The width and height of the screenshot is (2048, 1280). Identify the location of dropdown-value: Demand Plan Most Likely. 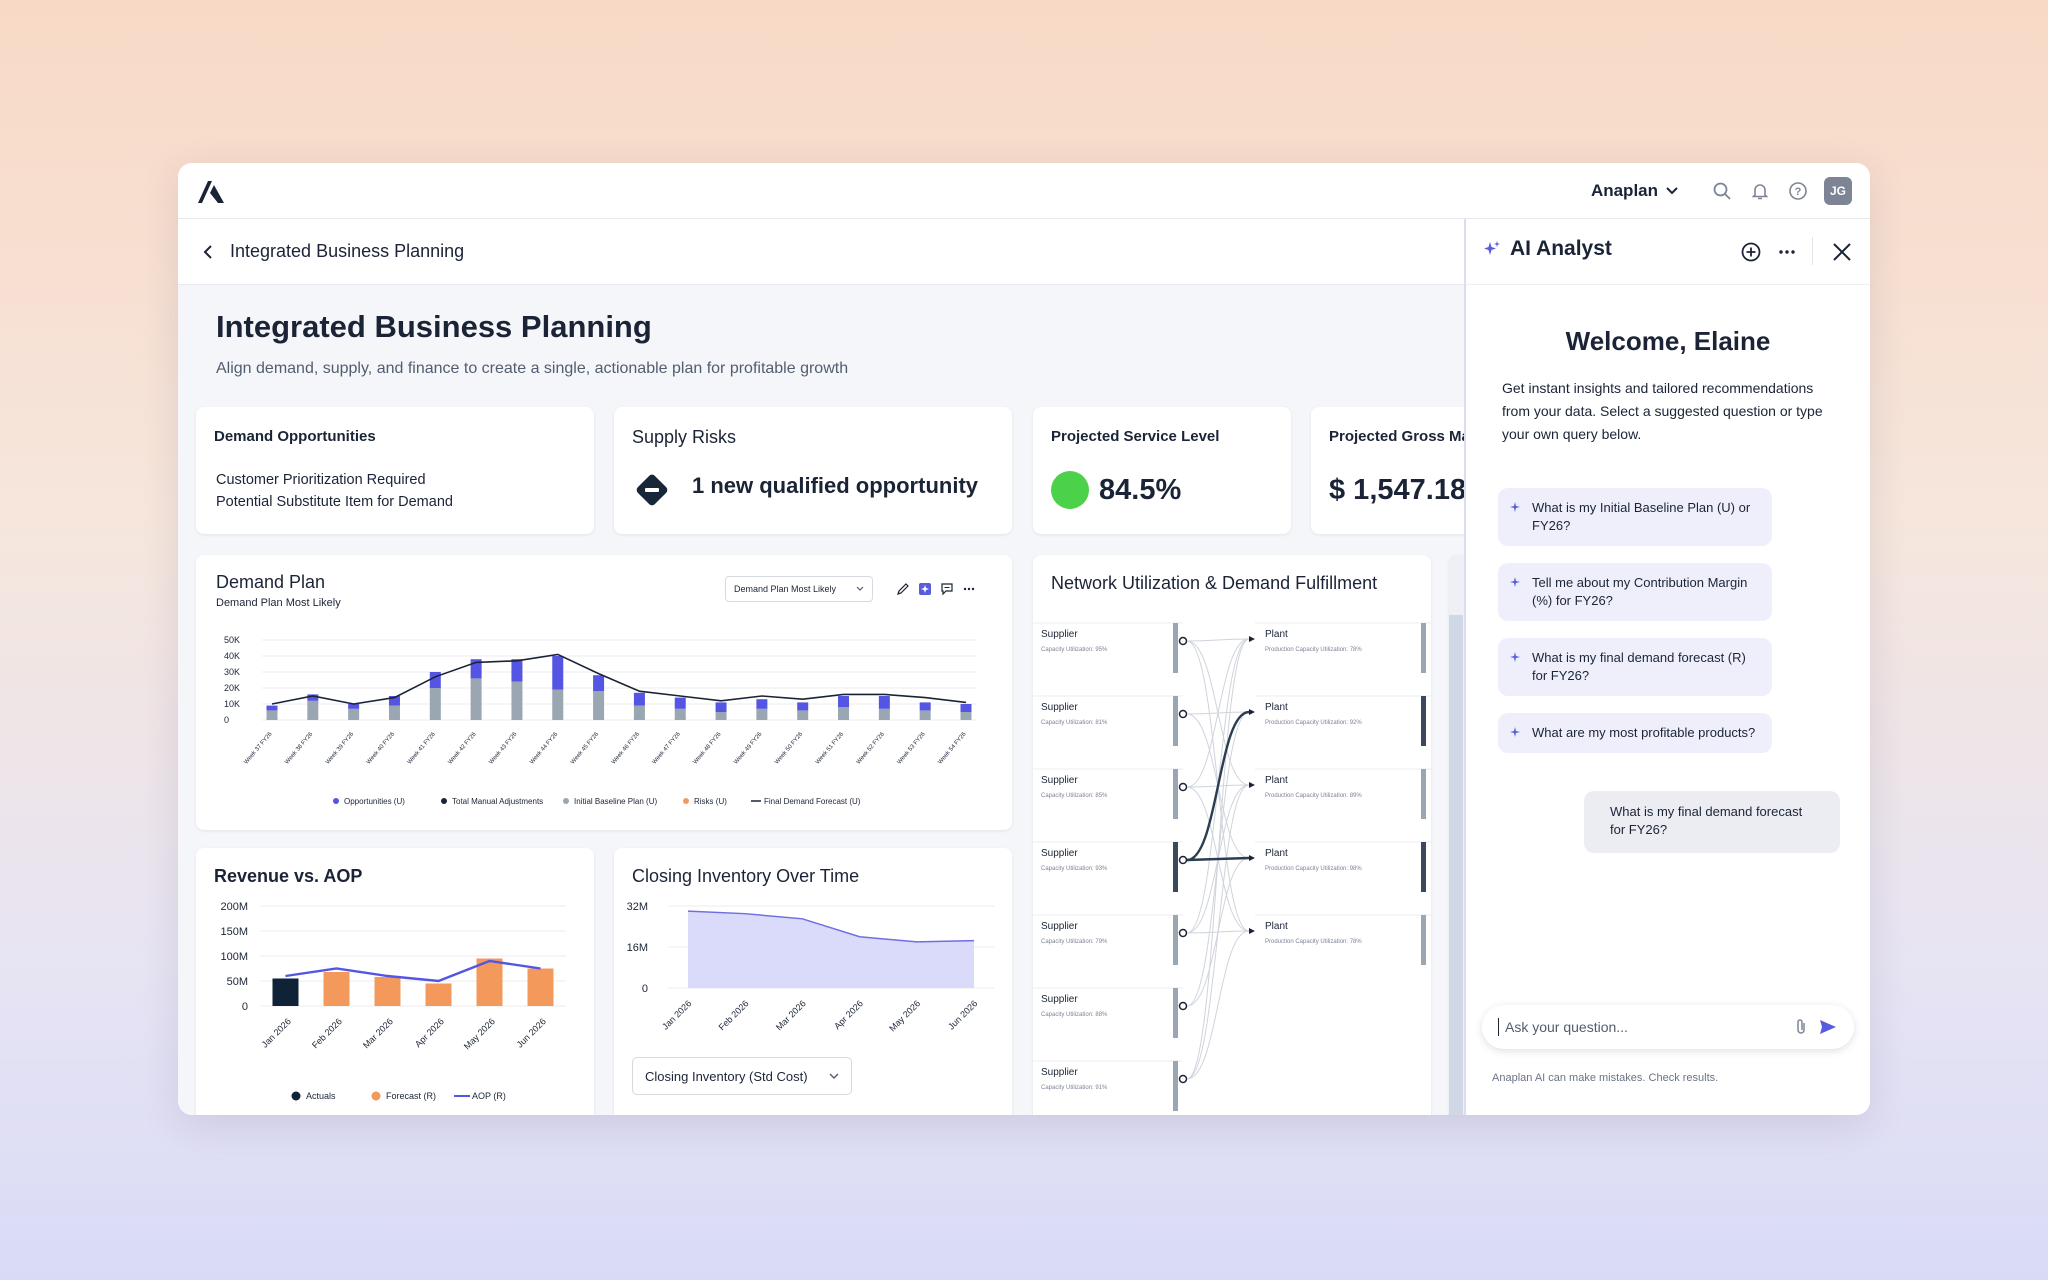
(785, 589).